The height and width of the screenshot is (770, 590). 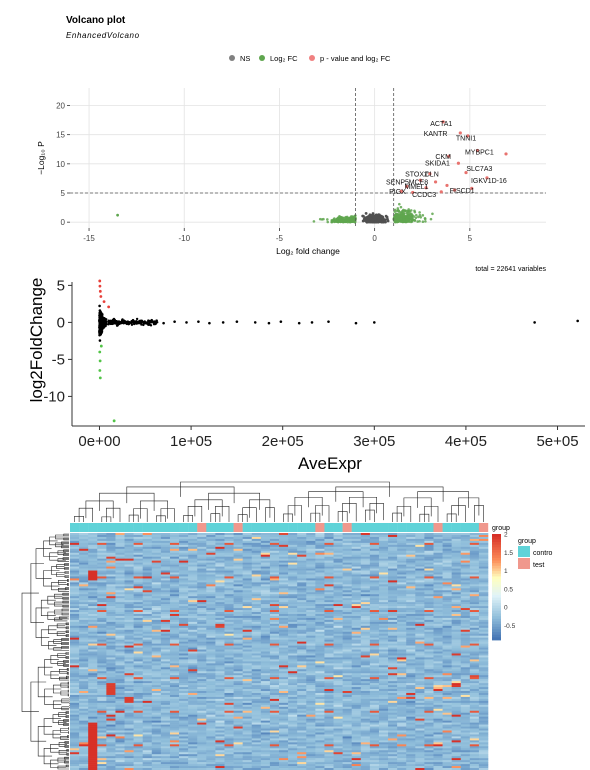 What do you see at coordinates (374, 217) in the screenshot?
I see `ns-point` at bounding box center [374, 217].